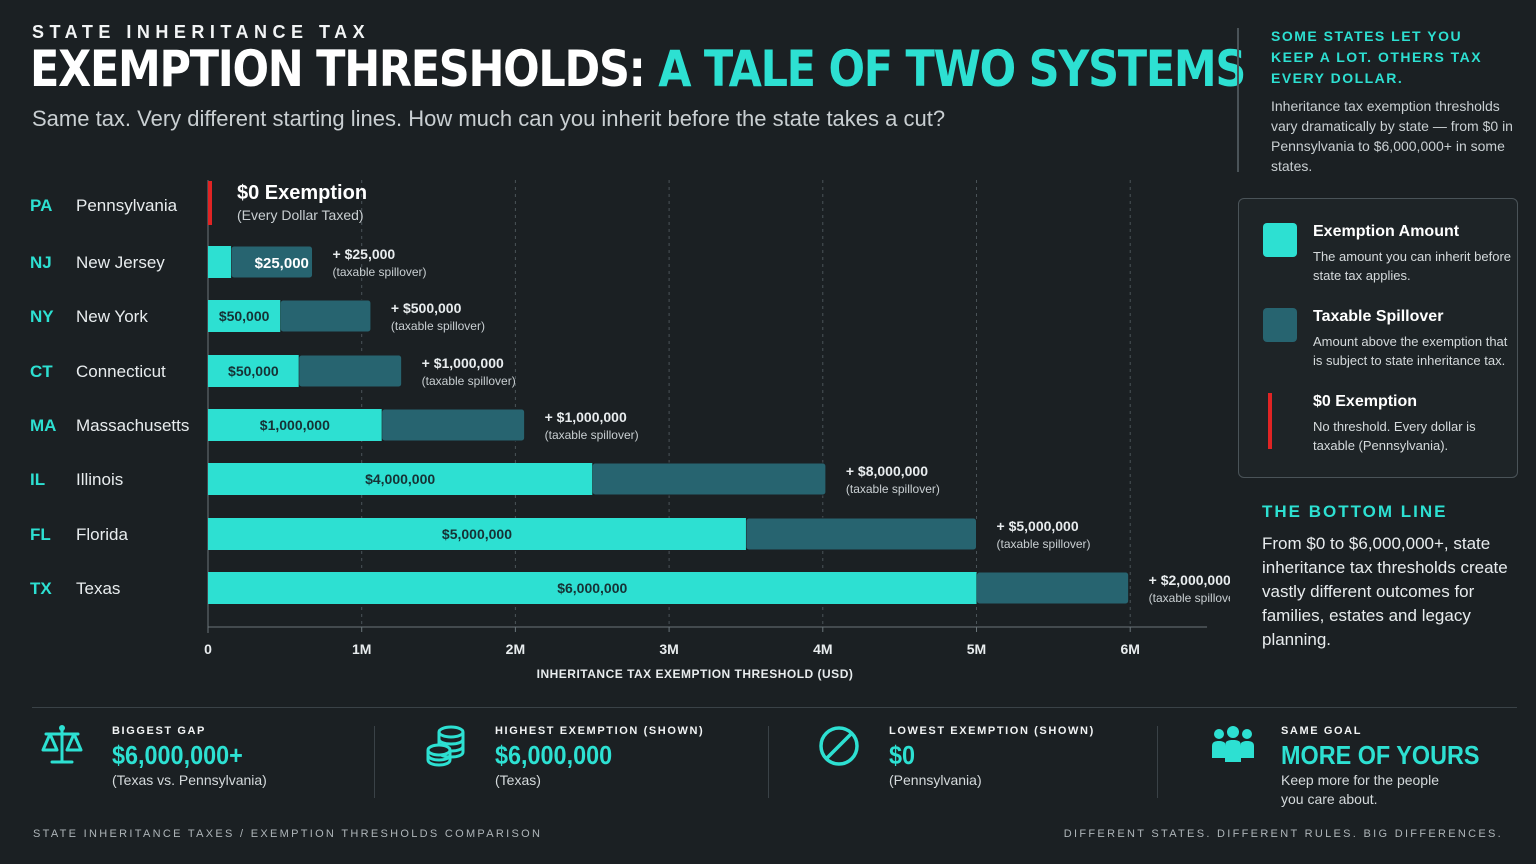  I want to click on bottom-line-heading: THE BOTTOM LINE, so click(1355, 511).